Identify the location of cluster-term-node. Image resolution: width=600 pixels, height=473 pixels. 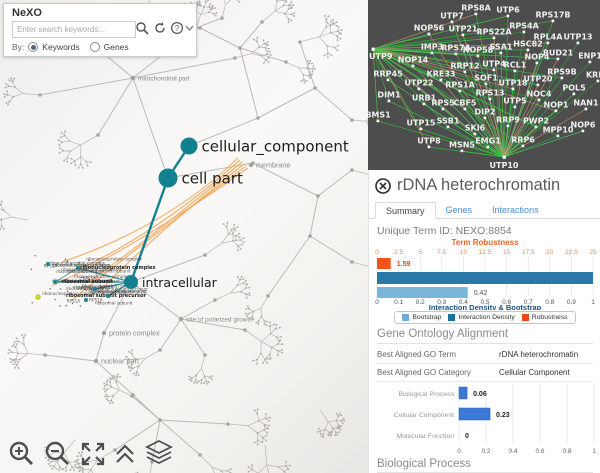
(95, 289).